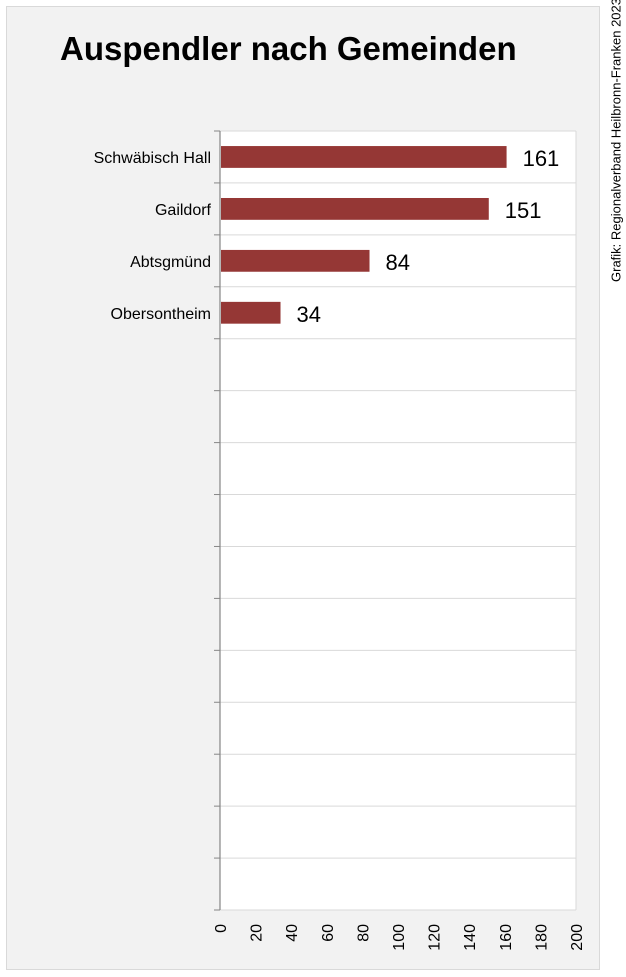 The image size is (626, 977). I want to click on x-tick-label: 60, so click(328, 933).